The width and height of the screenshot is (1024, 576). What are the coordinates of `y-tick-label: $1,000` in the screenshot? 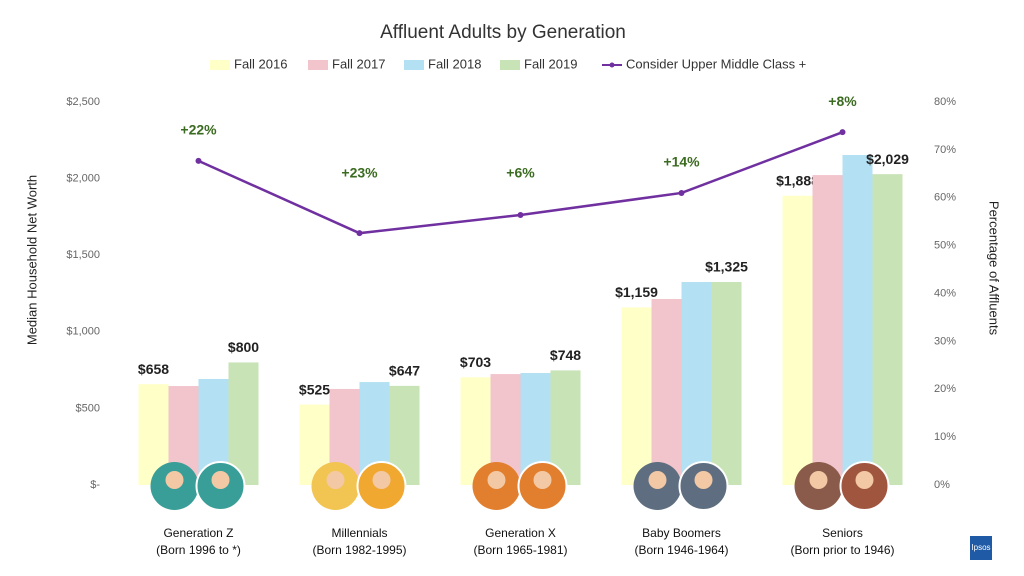 It's located at (83, 332).